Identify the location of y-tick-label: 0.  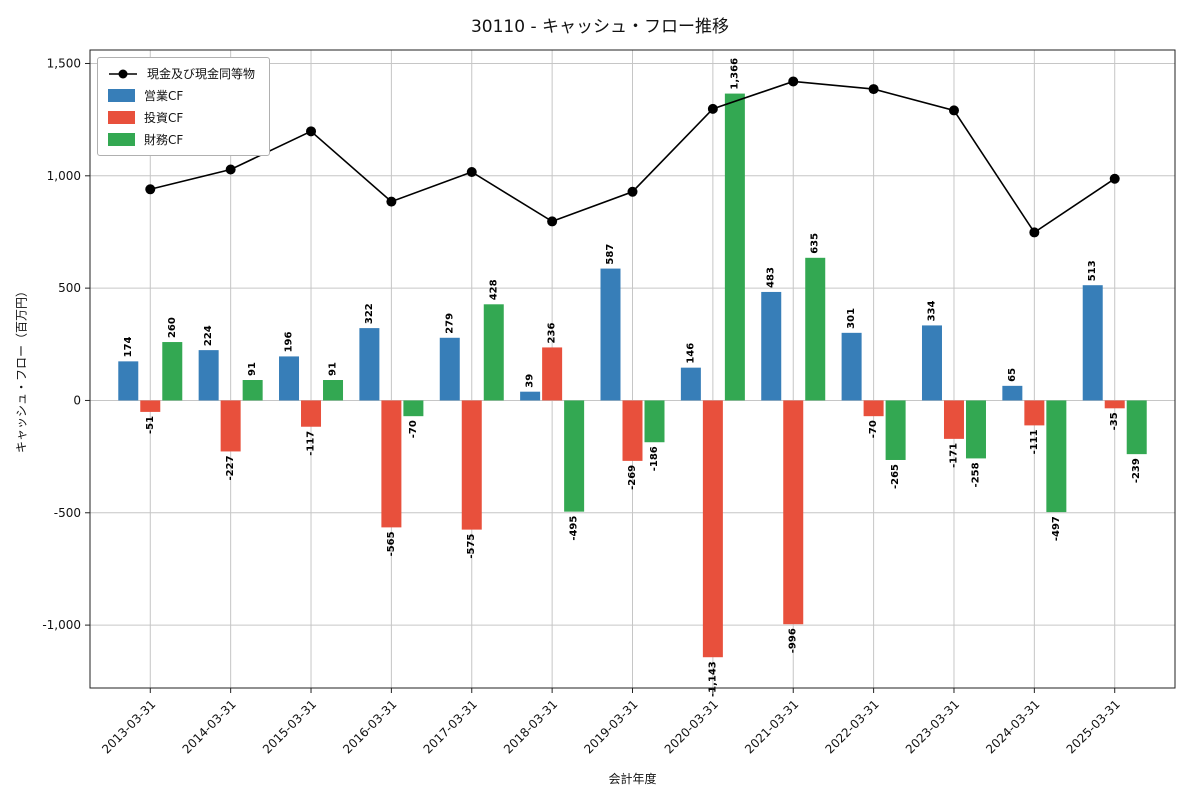
(77, 400).